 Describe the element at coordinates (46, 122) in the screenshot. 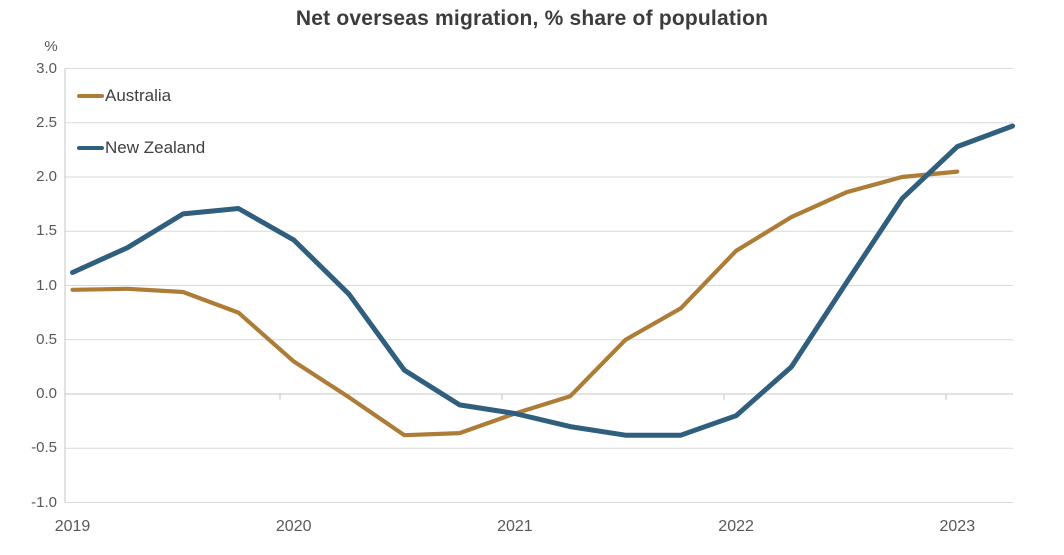

I see `y-tick-label: 2.5` at that location.